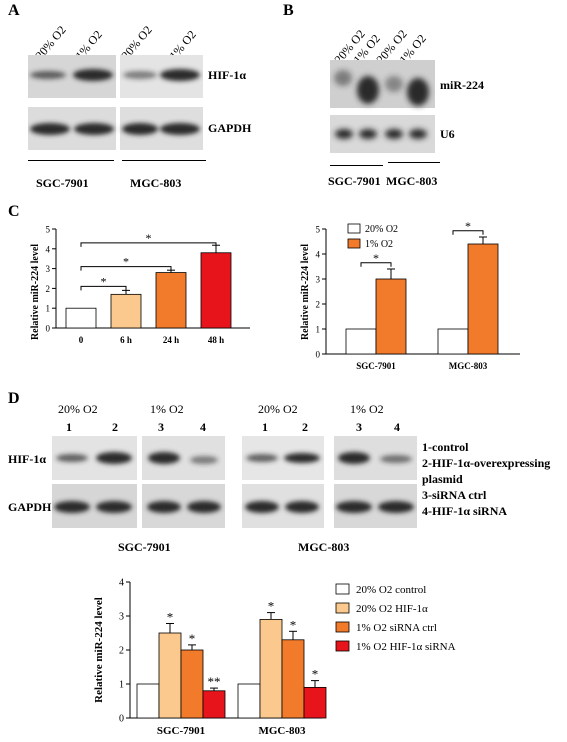  Describe the element at coordinates (397, 427) in the screenshot. I see `lane-number: 4` at that location.